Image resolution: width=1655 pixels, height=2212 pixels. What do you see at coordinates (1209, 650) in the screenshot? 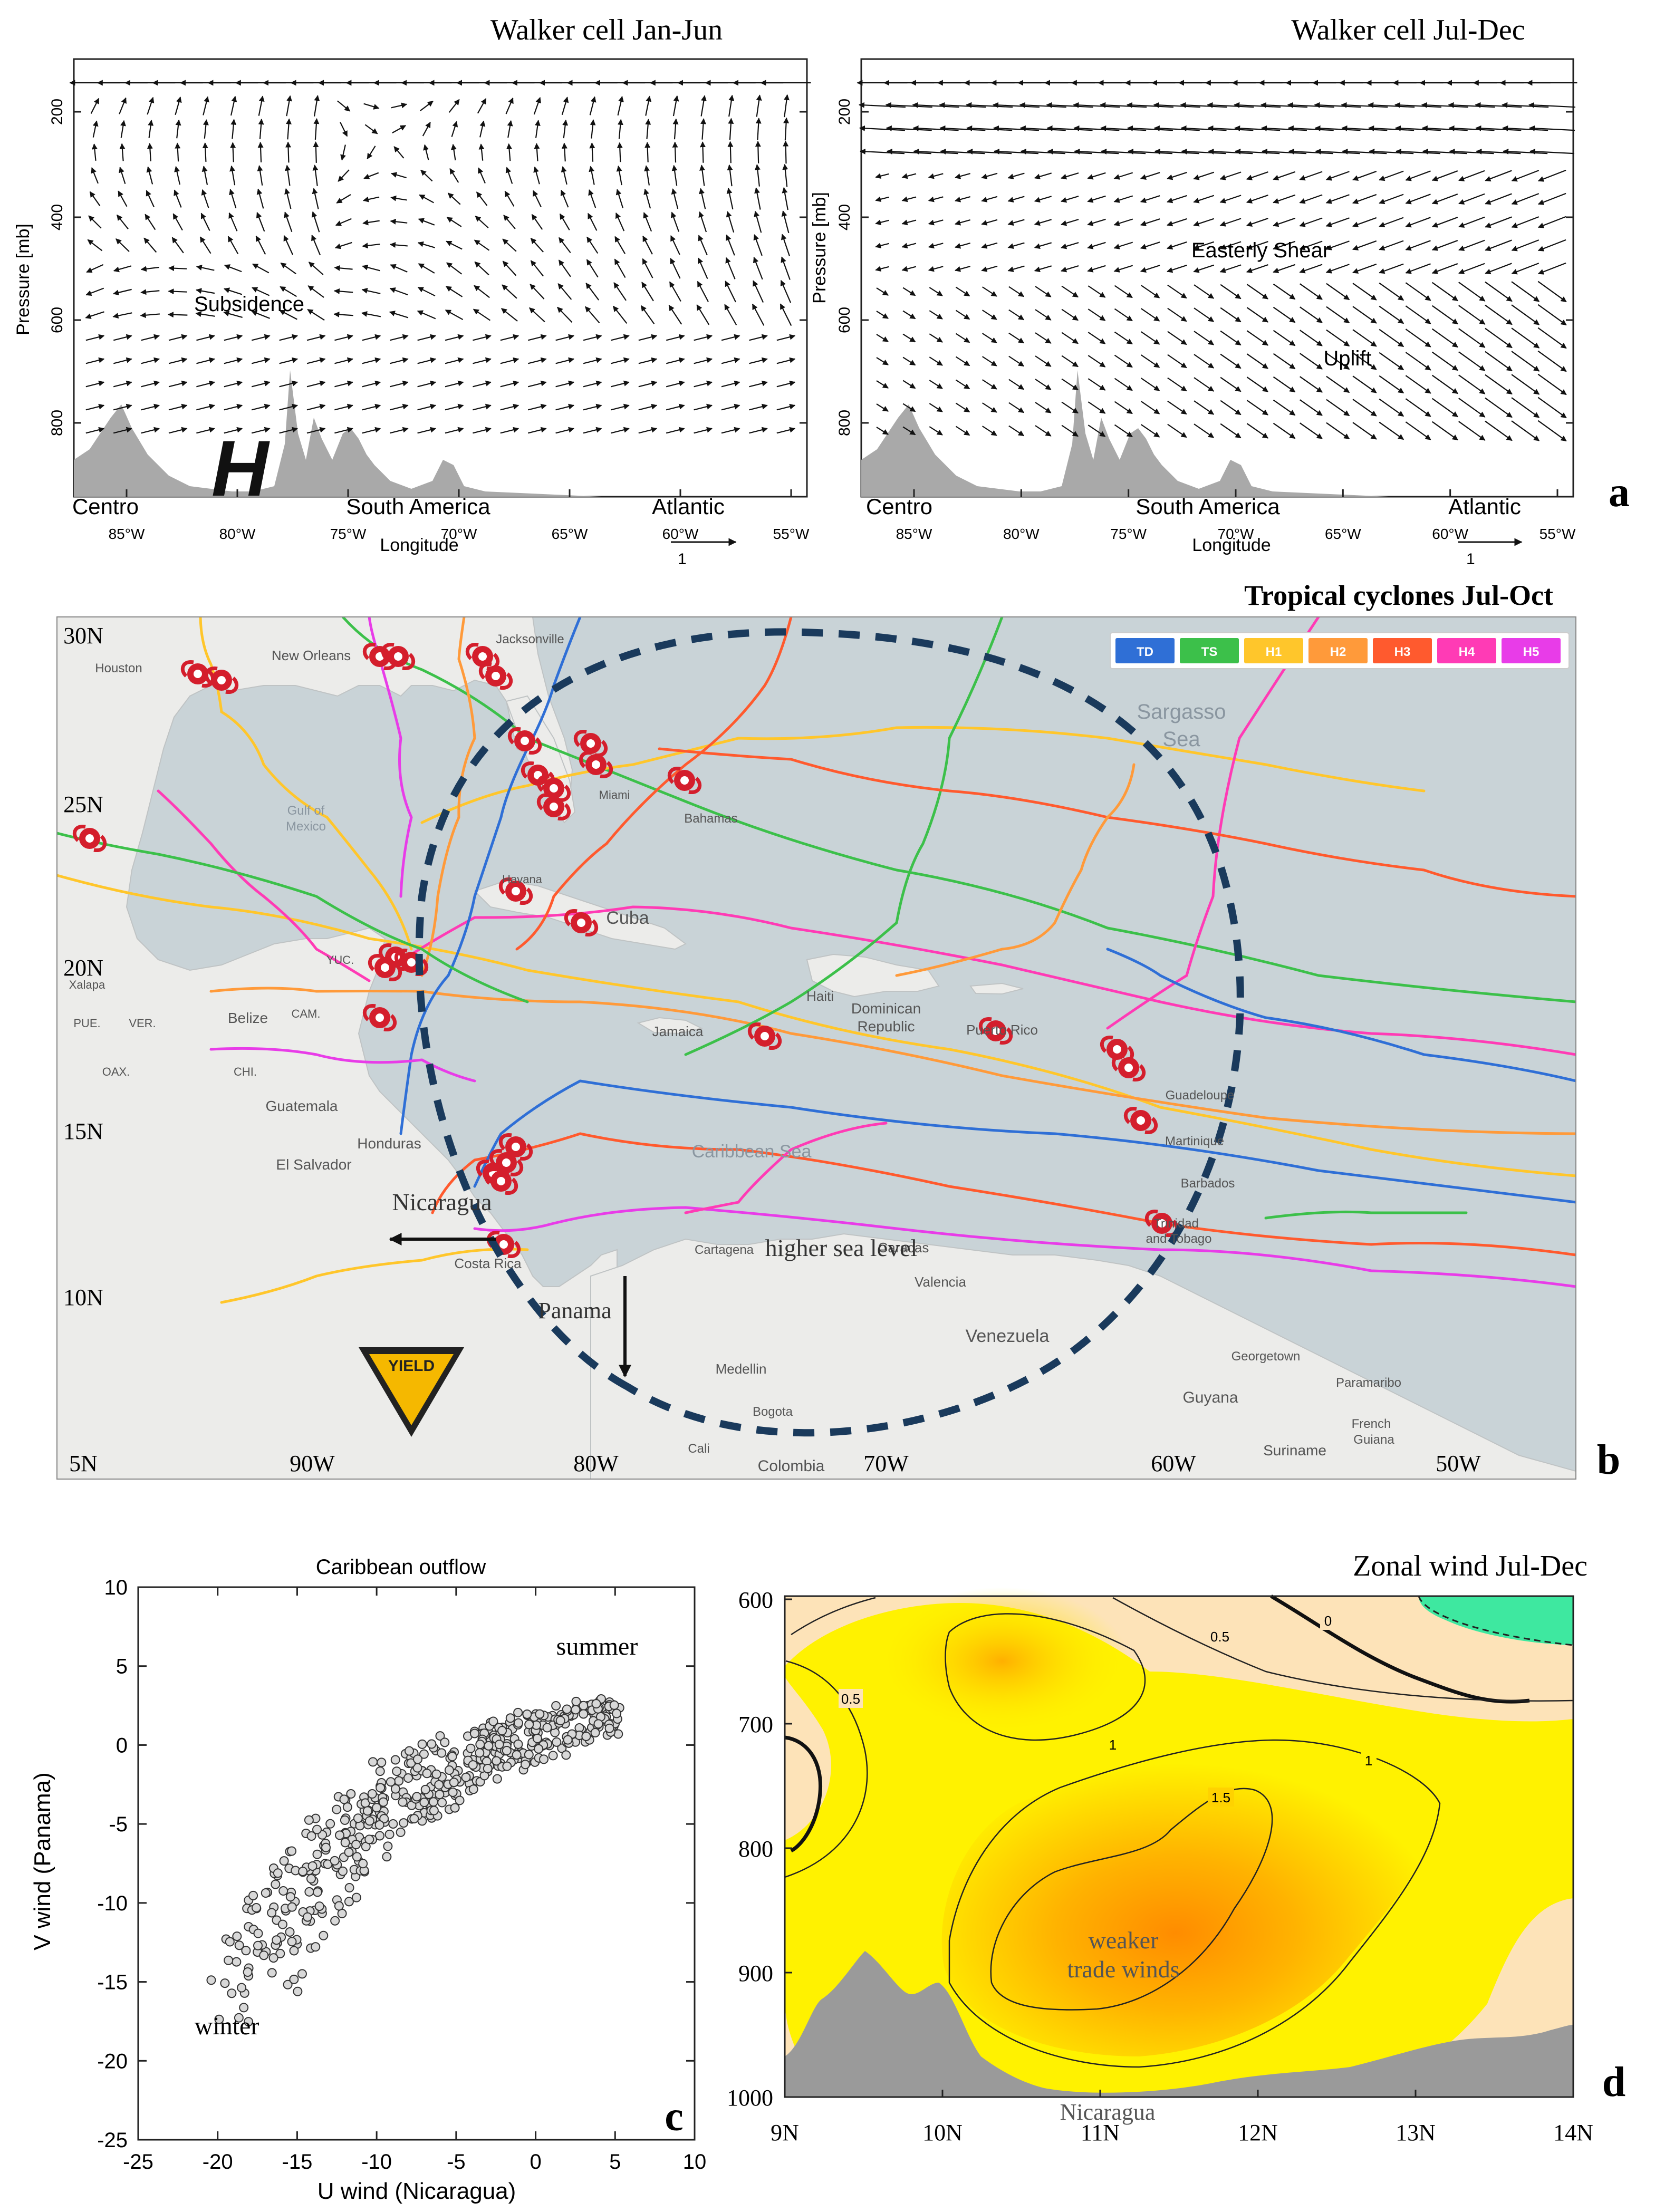
I see `legend-swatch-ts` at bounding box center [1209, 650].